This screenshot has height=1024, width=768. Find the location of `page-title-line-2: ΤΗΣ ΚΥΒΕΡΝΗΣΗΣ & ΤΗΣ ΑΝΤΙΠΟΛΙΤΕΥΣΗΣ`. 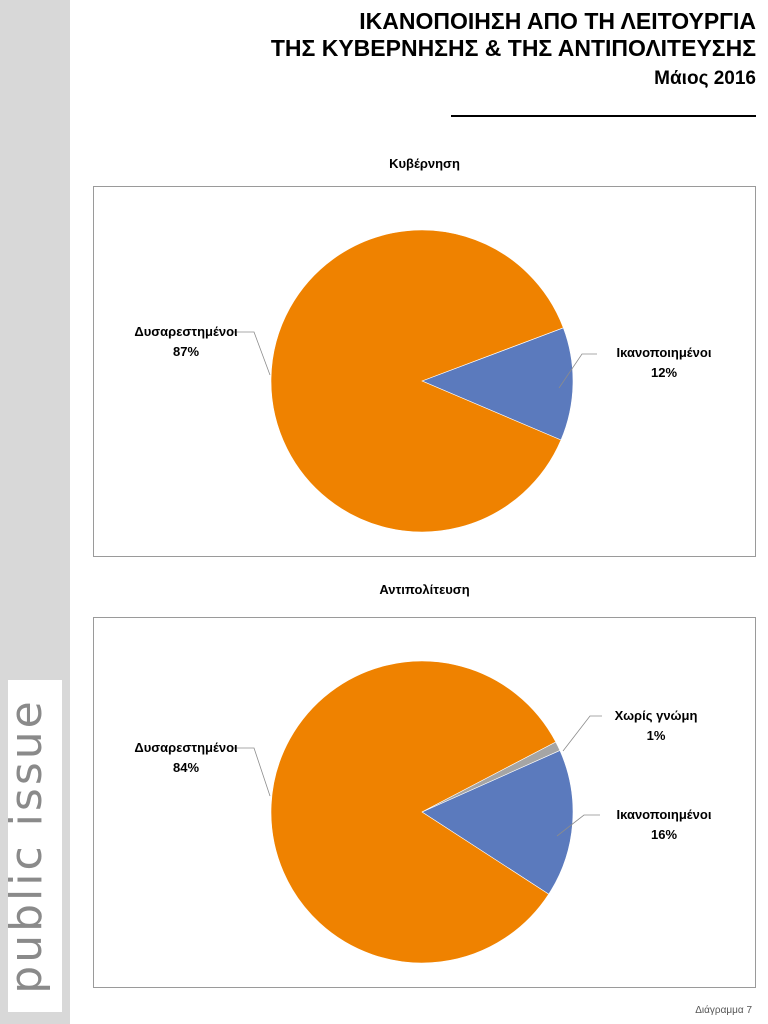

page-title-line-2: ΤΗΣ ΚΥΒΕΡΝΗΣΗΣ & ΤΗΣ ΑΝΤΙΠΟΛΙΤΕΥΣΗΣ is located at coordinates (513, 48).